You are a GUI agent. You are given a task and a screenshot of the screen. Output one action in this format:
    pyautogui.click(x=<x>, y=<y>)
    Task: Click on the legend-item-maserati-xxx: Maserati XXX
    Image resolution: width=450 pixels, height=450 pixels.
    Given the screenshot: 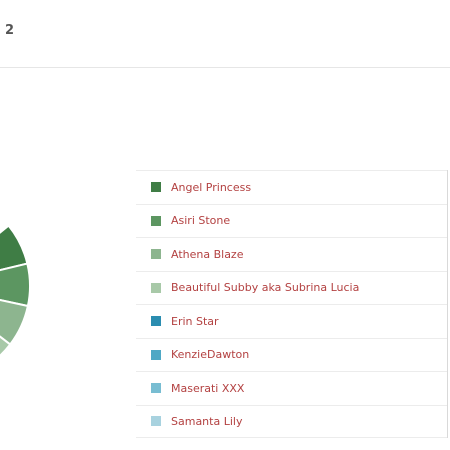 What is the action you would take?
    pyautogui.click(x=291, y=388)
    